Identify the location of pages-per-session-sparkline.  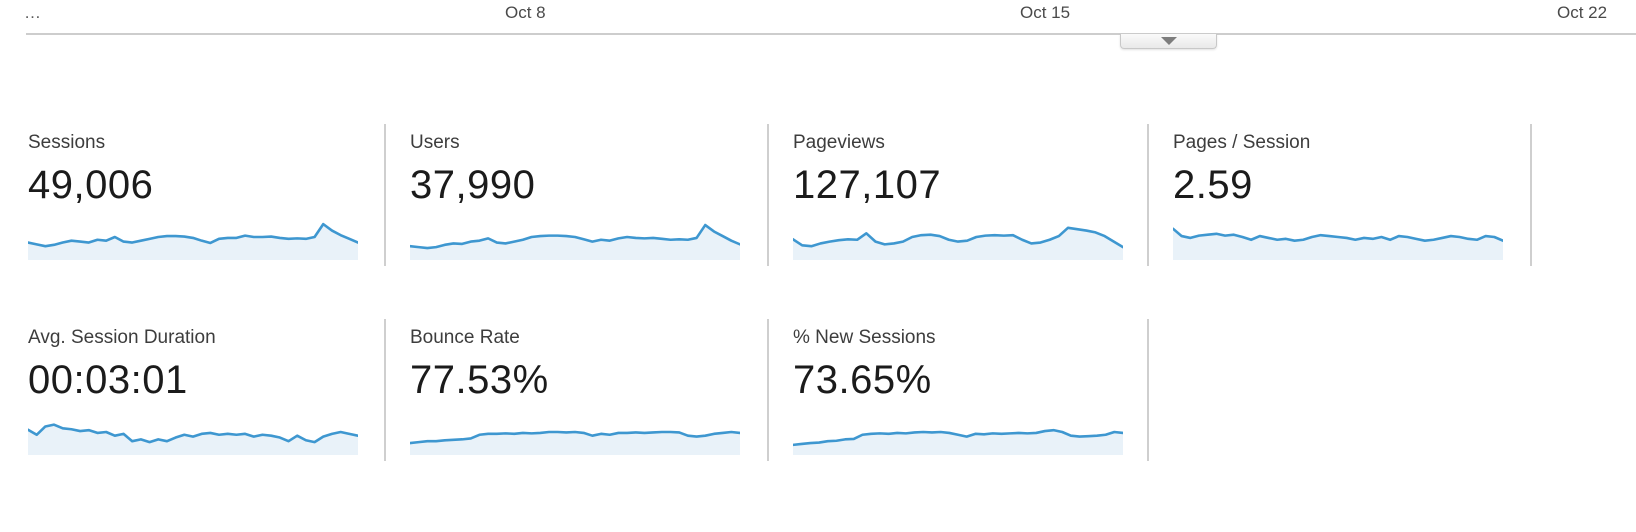
(1338, 237).